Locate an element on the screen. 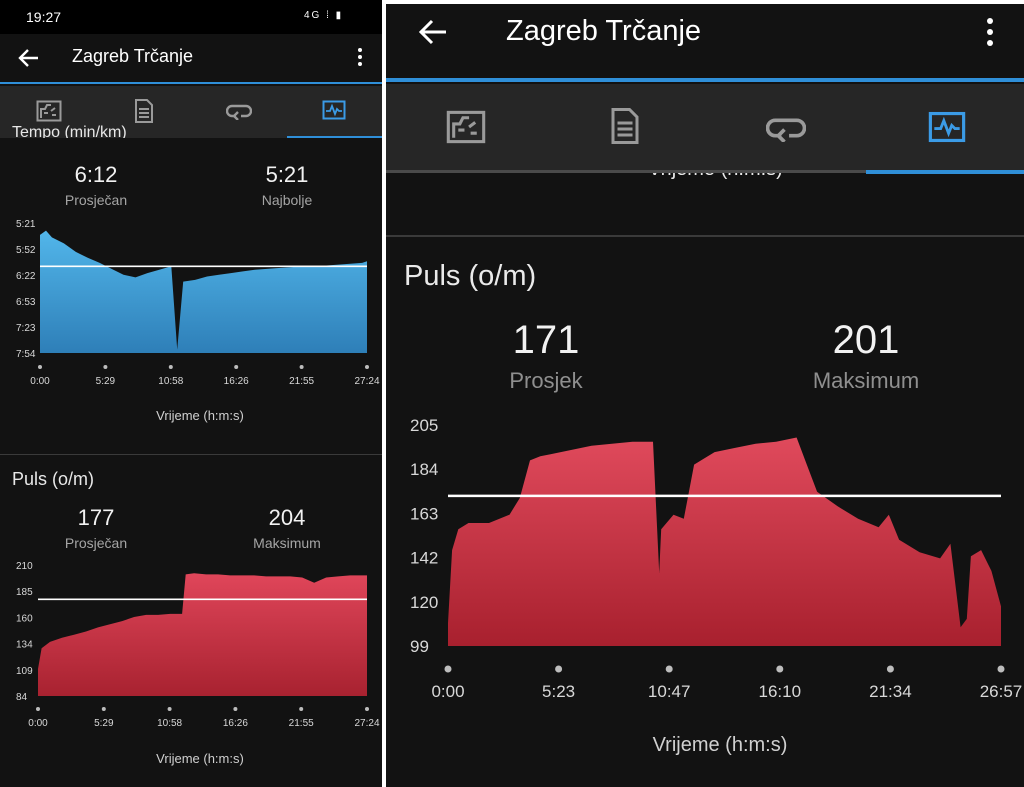 This screenshot has height=787, width=1024. tab-track is located at coordinates (626, 171).